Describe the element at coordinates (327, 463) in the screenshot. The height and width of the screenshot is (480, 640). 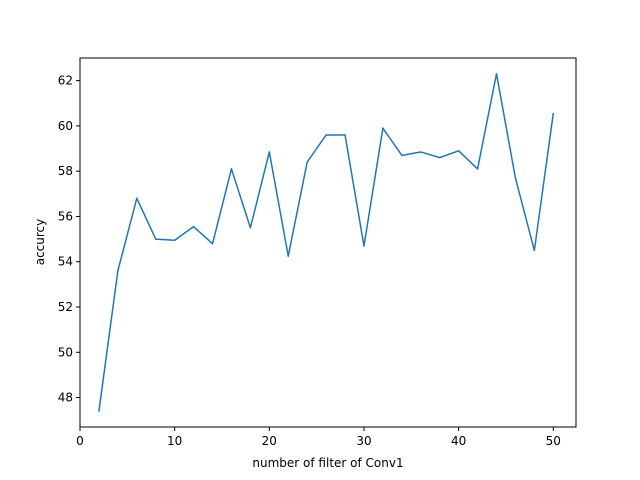
I see `x-axis-label: number of filter of Conv1` at that location.